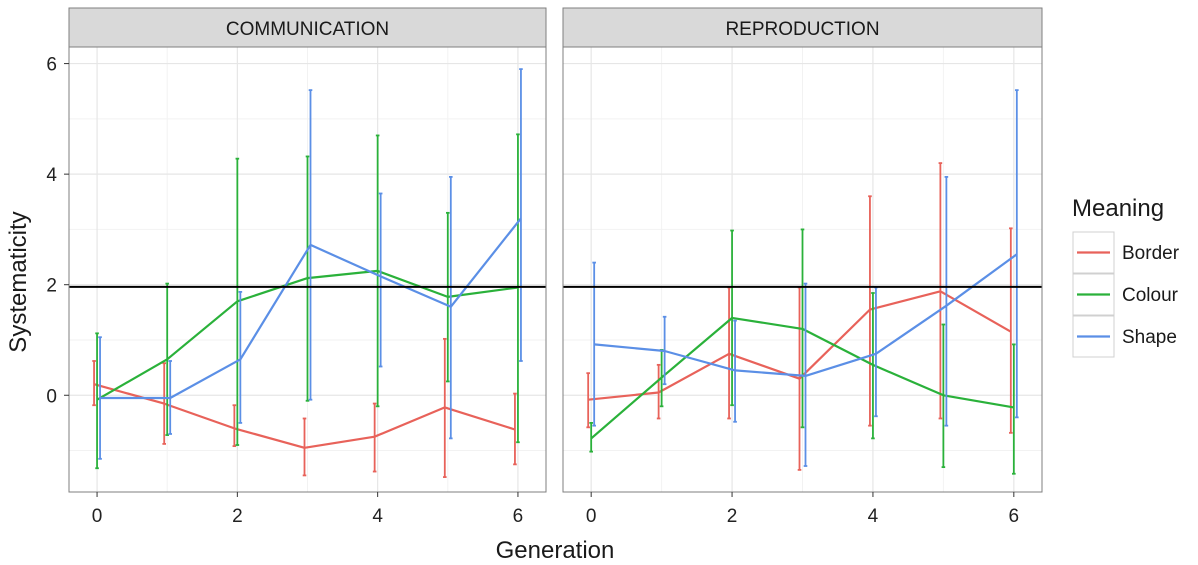 Image resolution: width=1198 pixels, height=565 pixels. I want to click on y-axis-title: Systematicity, so click(18, 281).